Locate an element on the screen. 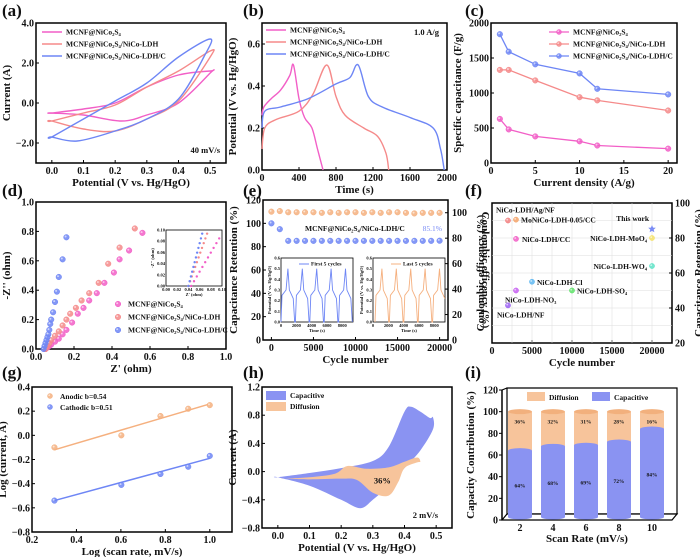  point-label: NiCo-LDH-MoO₄ is located at coordinates (619, 238).